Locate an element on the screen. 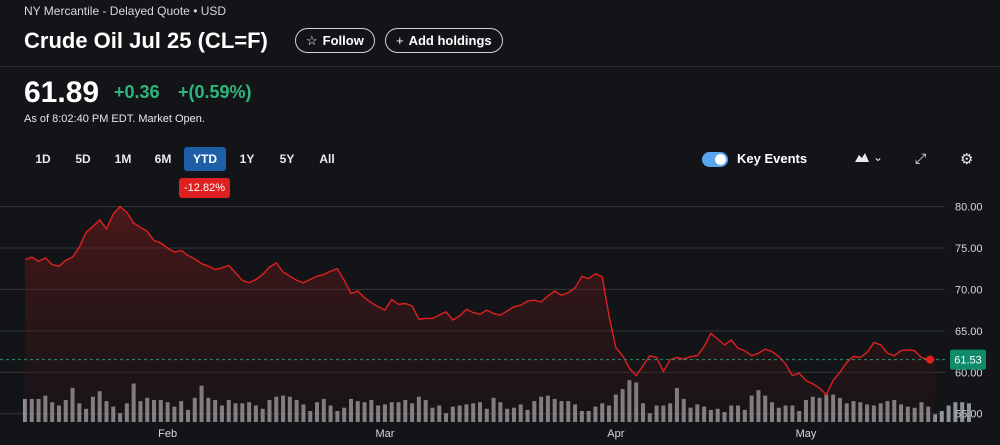  expand-icon: ⤢ is located at coordinates (921, 158).